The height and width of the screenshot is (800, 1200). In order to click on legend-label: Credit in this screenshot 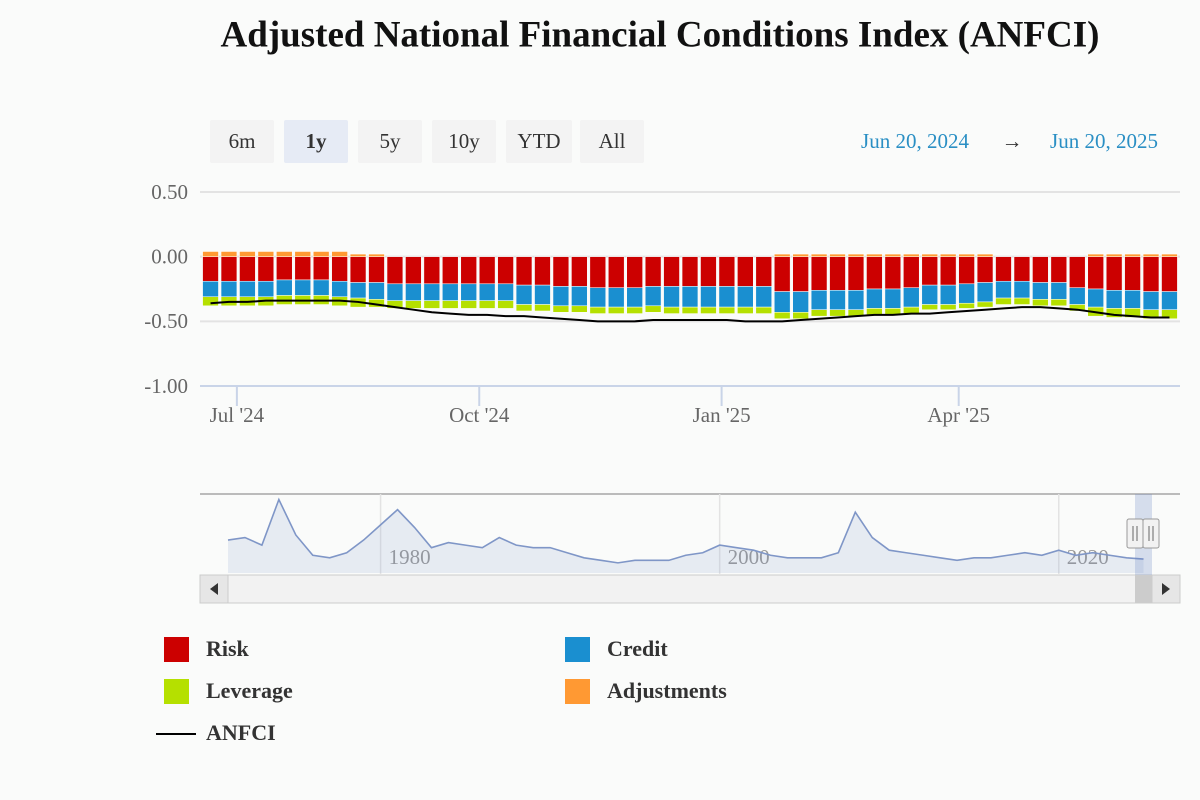, I will do `click(637, 648)`.